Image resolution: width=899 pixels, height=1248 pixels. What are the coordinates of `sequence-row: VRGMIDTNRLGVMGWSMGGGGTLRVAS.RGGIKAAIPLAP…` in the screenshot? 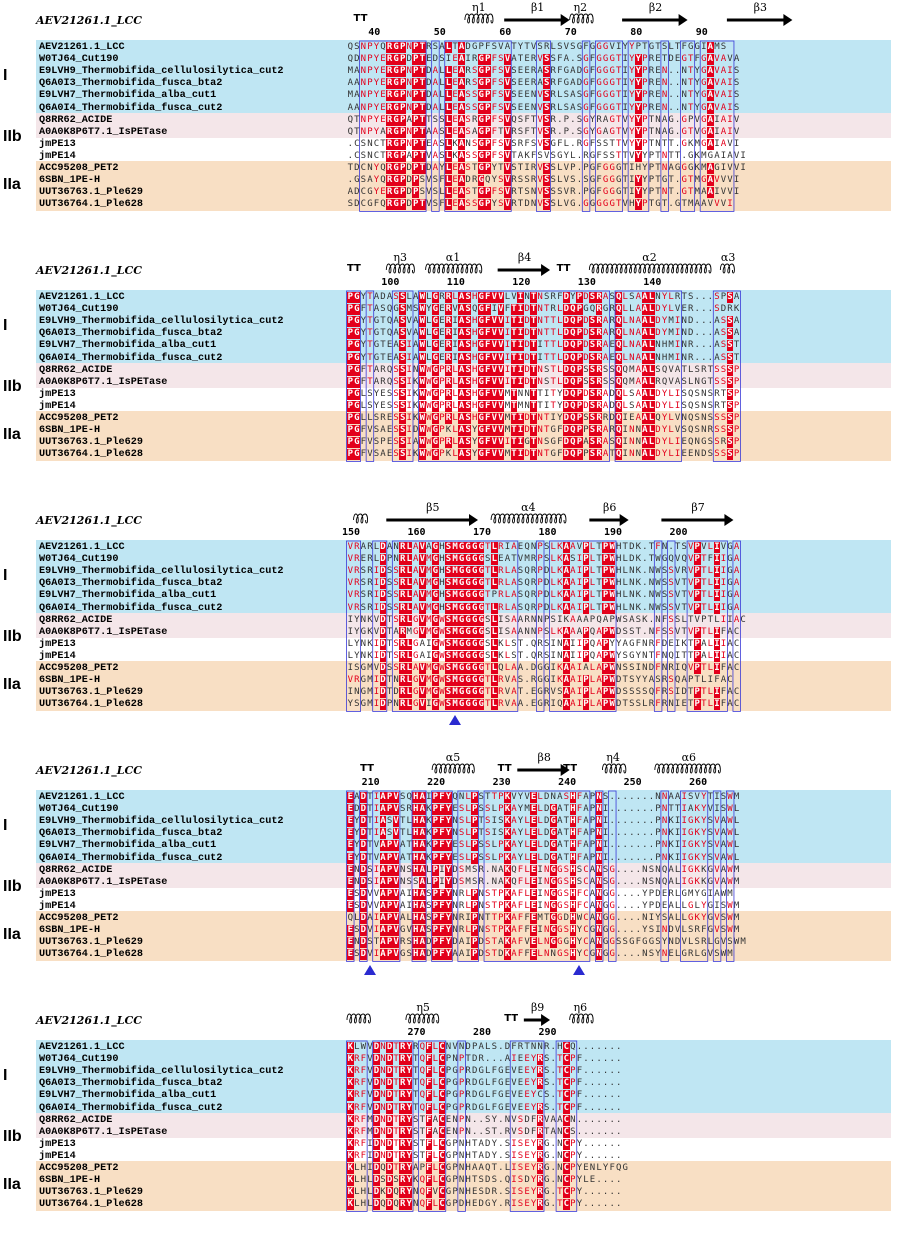 It's located at (540, 681).